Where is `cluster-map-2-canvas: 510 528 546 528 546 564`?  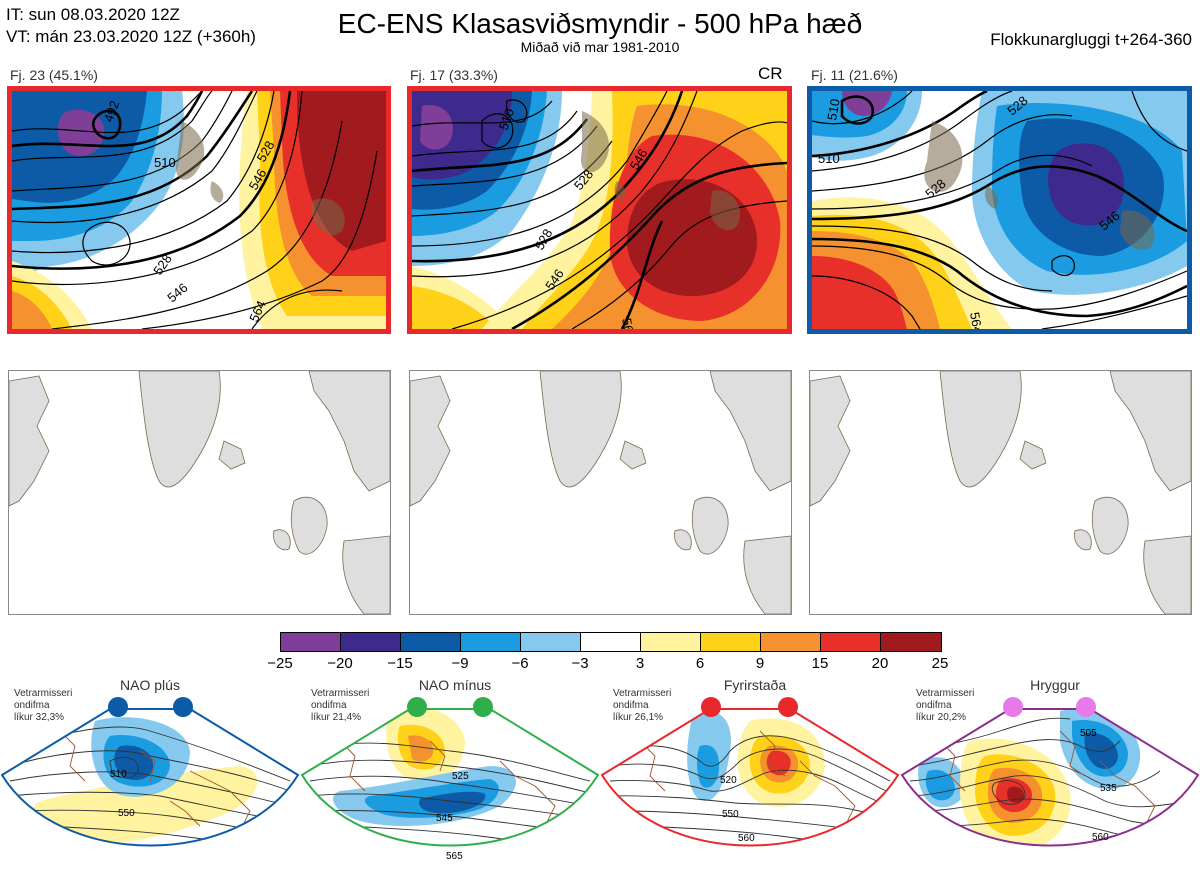 cluster-map-2-canvas: 510 528 546 528 546 564 is located at coordinates (599, 210).